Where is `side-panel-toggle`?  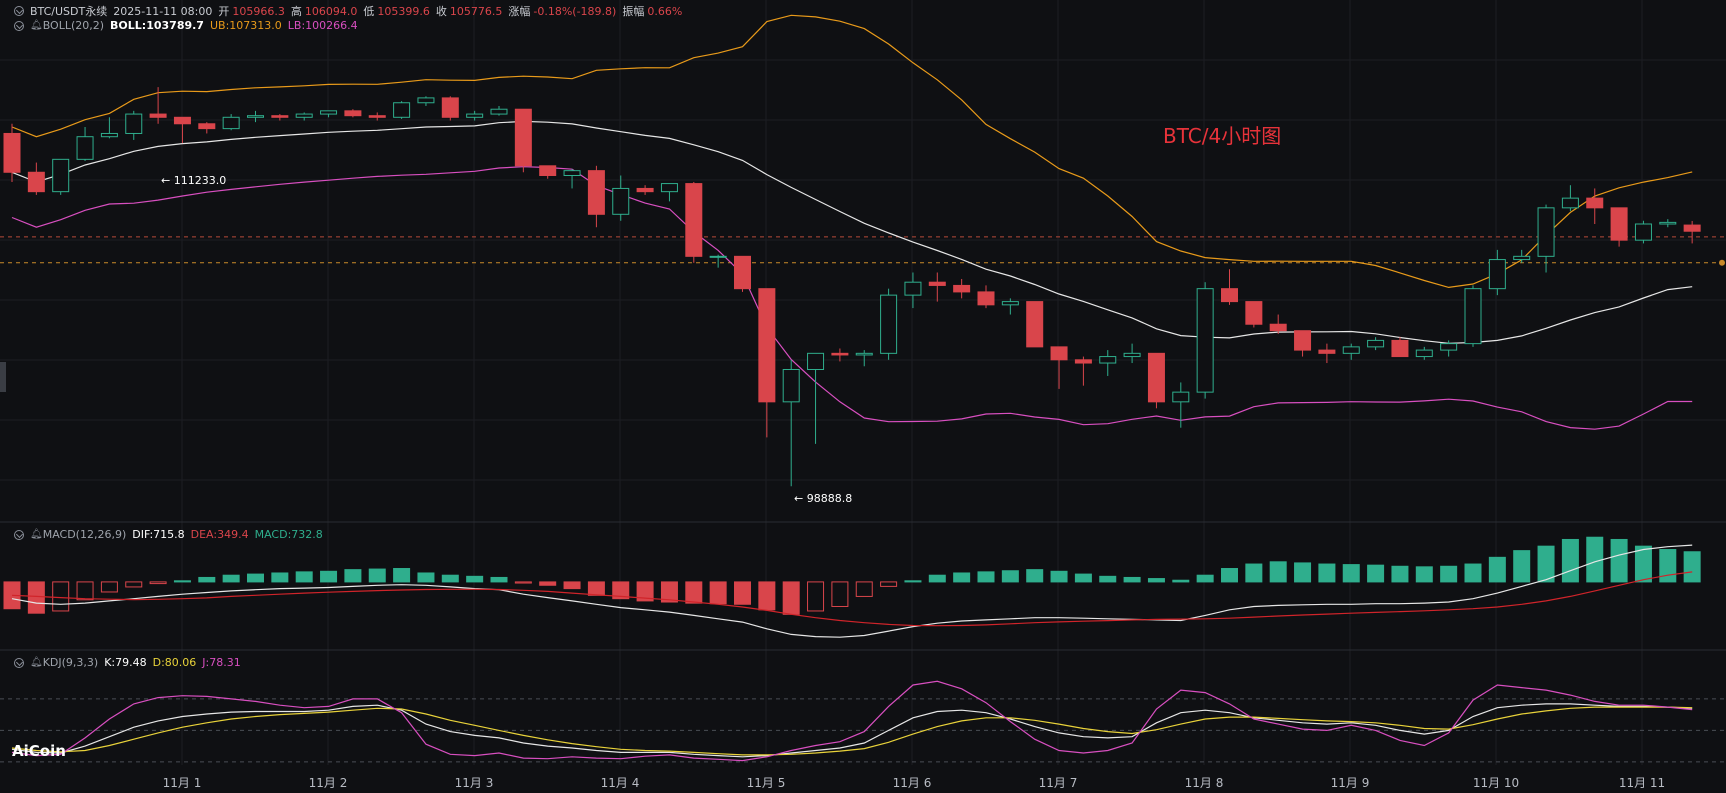 side-panel-toggle is located at coordinates (3, 377).